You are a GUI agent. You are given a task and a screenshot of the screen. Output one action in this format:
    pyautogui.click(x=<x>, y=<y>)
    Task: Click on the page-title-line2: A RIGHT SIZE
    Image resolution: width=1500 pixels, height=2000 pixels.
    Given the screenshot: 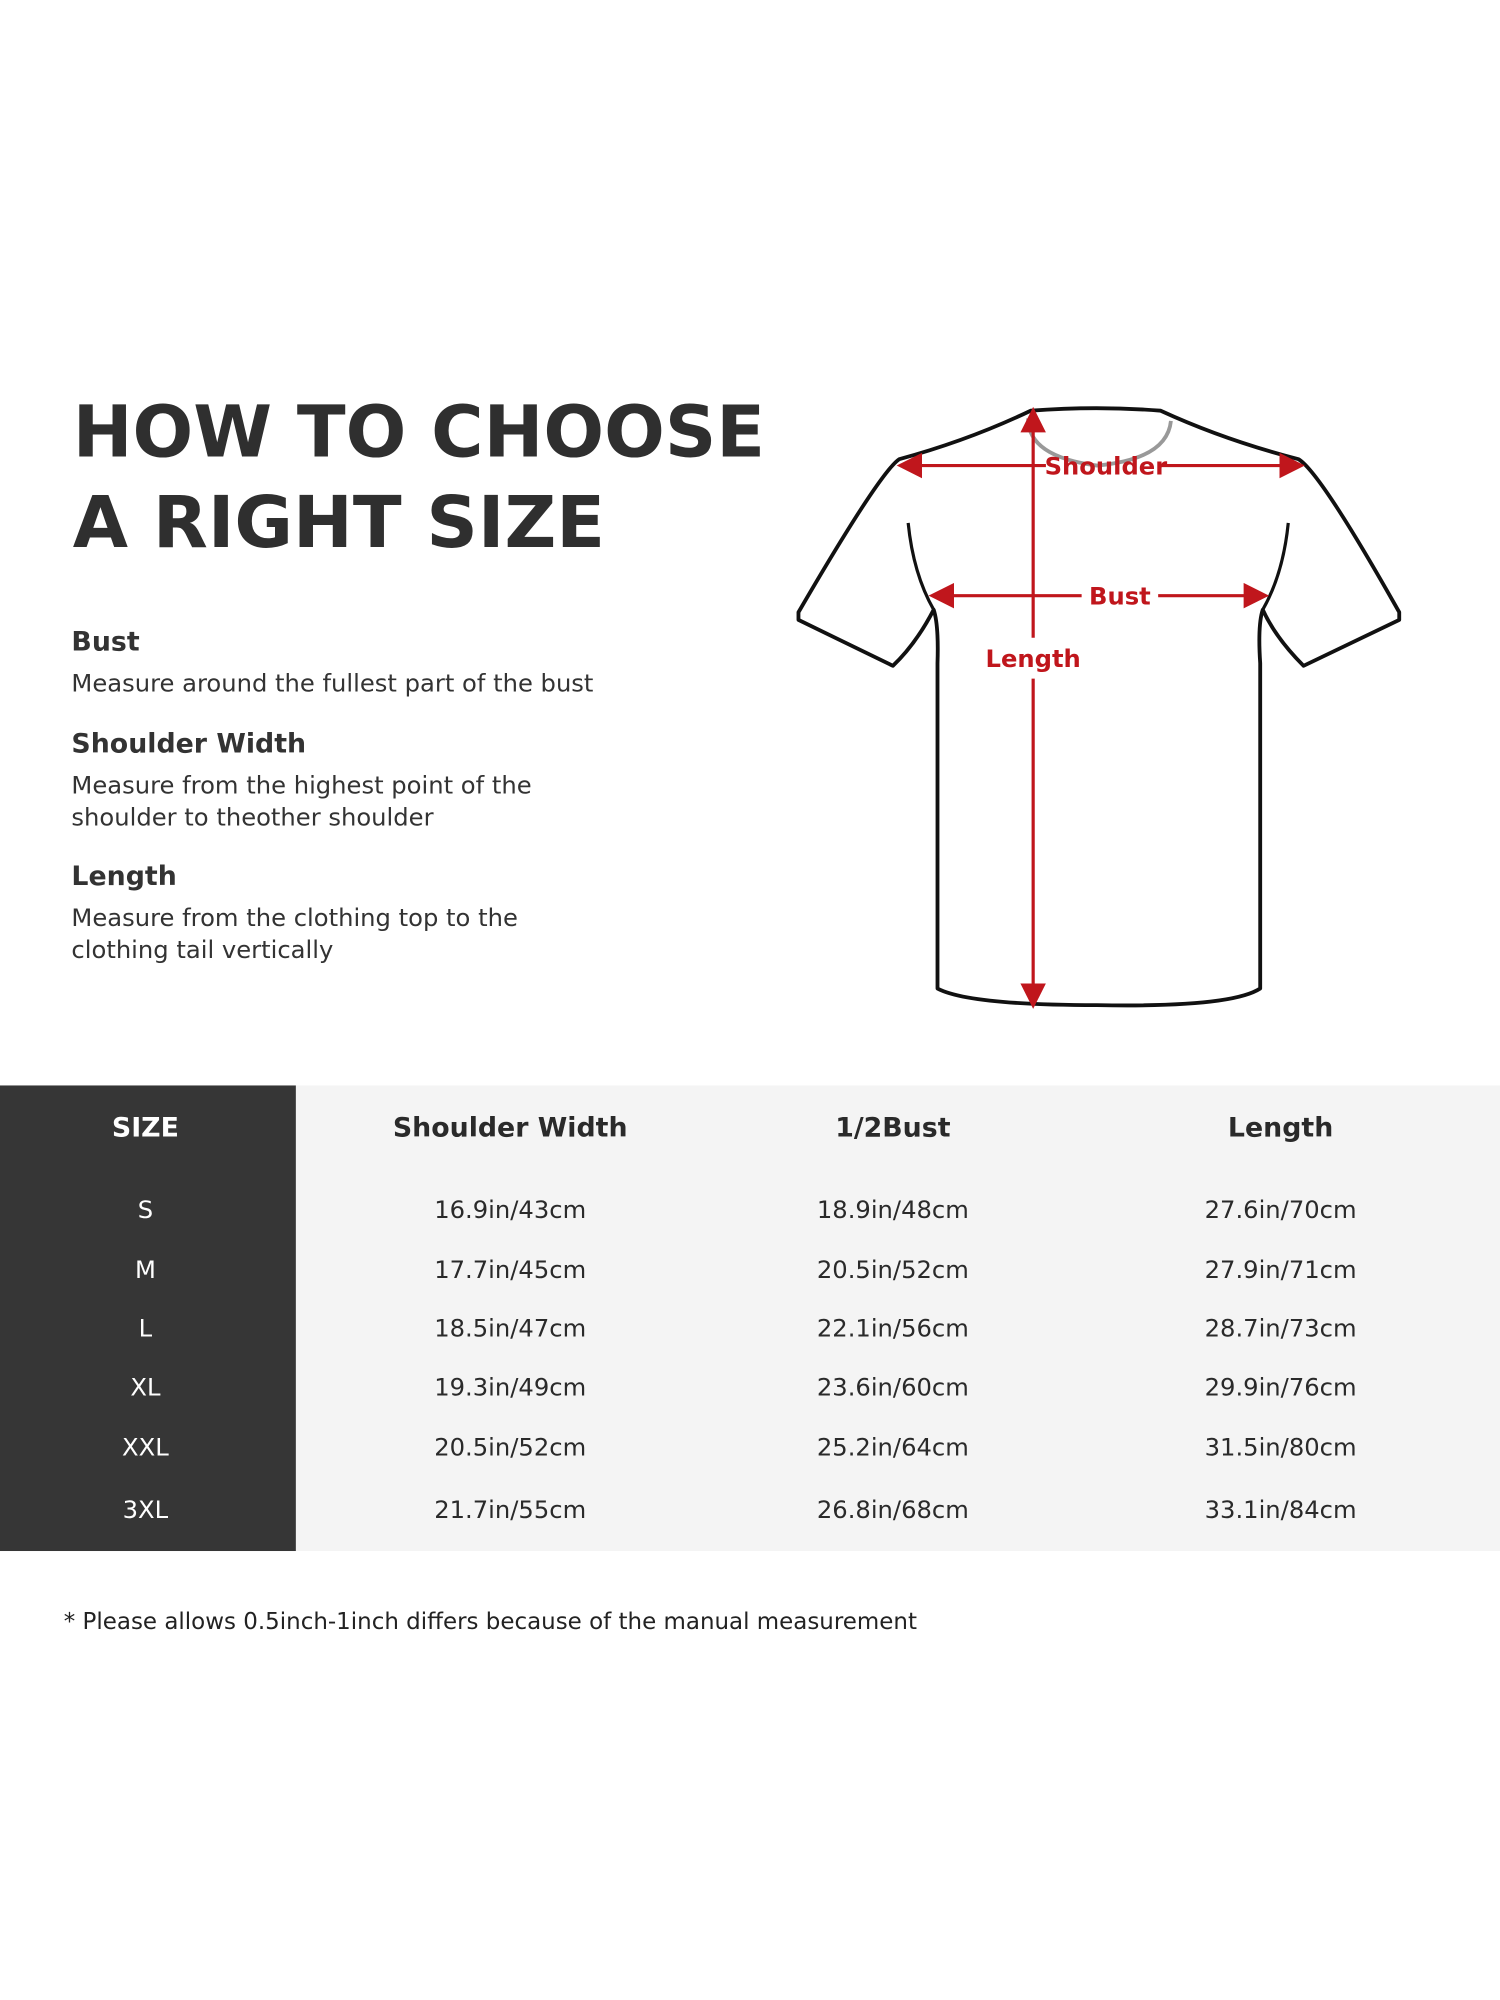 What is the action you would take?
    pyautogui.click(x=339, y=524)
    